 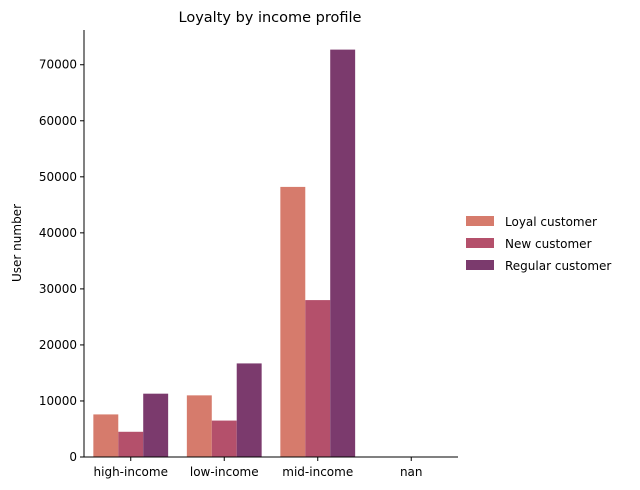 I want to click on legend-label: Regular customer, so click(x=558, y=266).